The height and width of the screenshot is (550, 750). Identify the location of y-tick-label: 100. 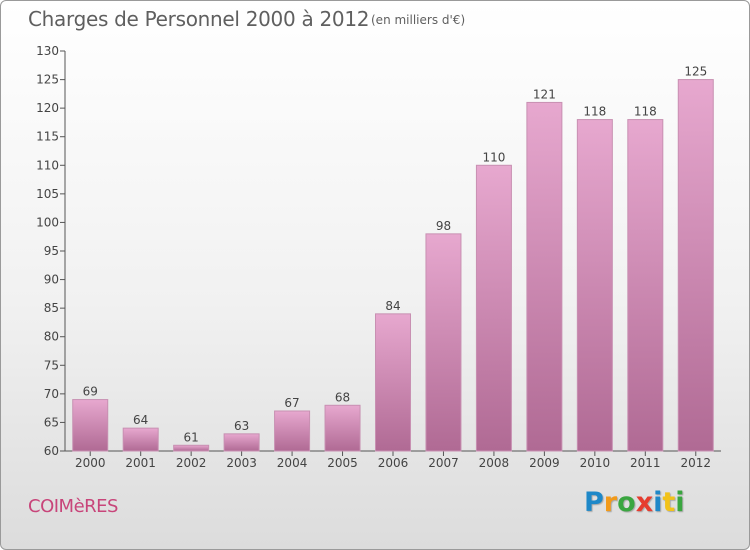
(47, 222).